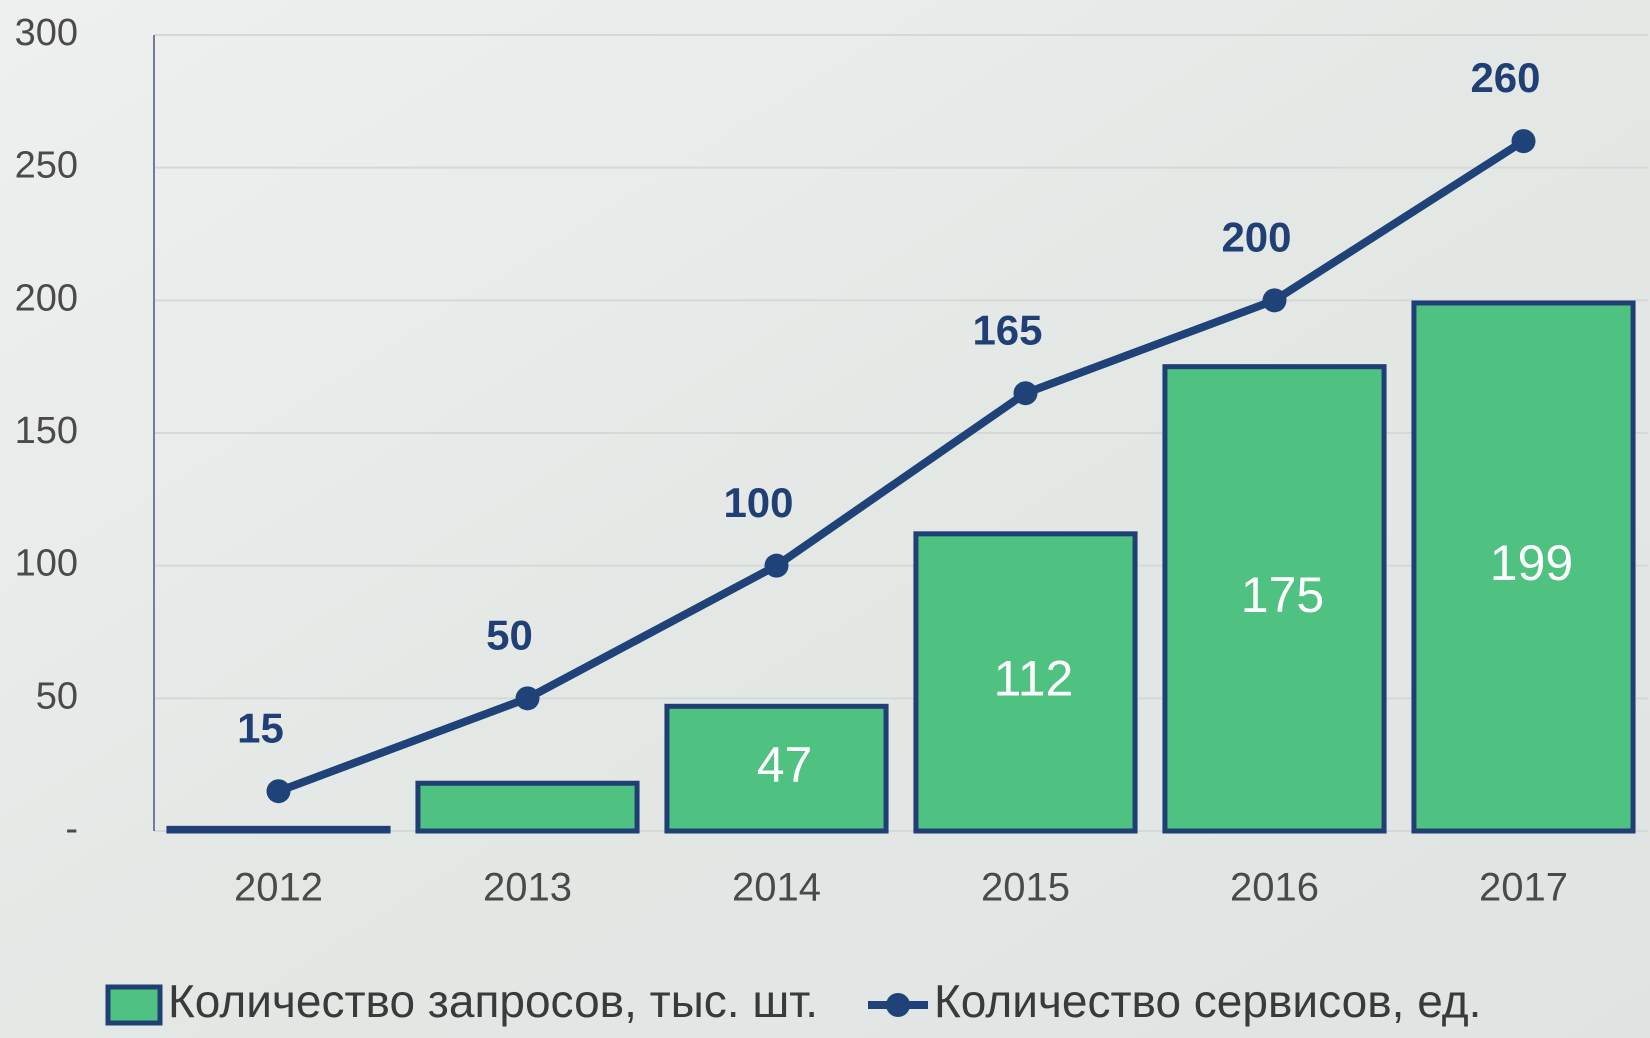 The width and height of the screenshot is (1650, 1038). Describe the element at coordinates (278, 888) in the screenshot. I see `x-tick-label: 2012` at that location.